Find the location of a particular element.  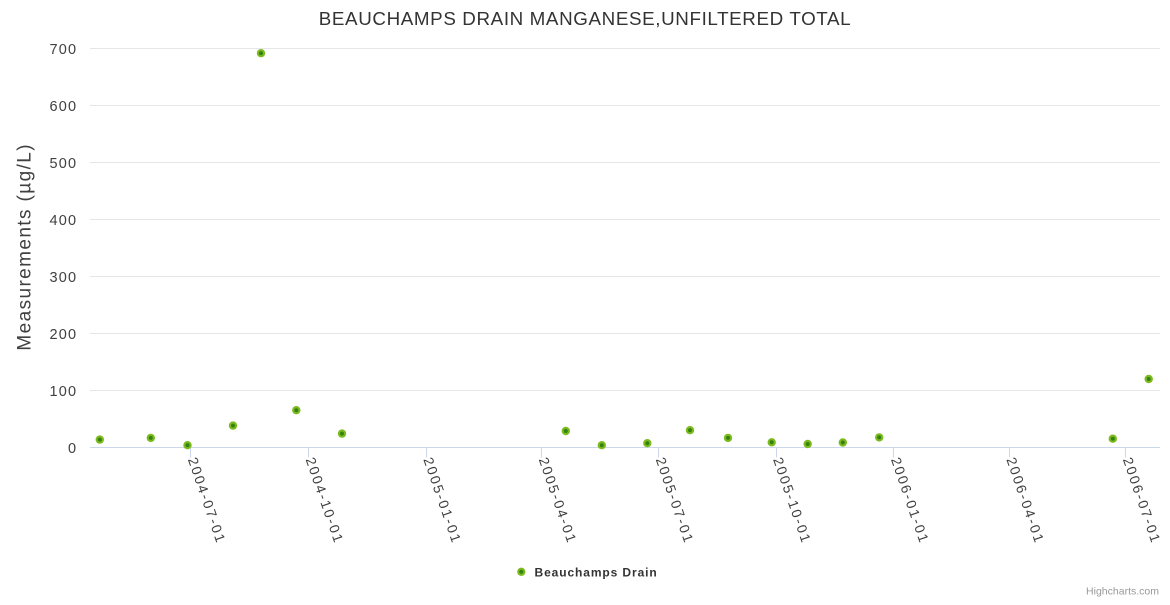

svg-text: 700 is located at coordinates (64, 50).